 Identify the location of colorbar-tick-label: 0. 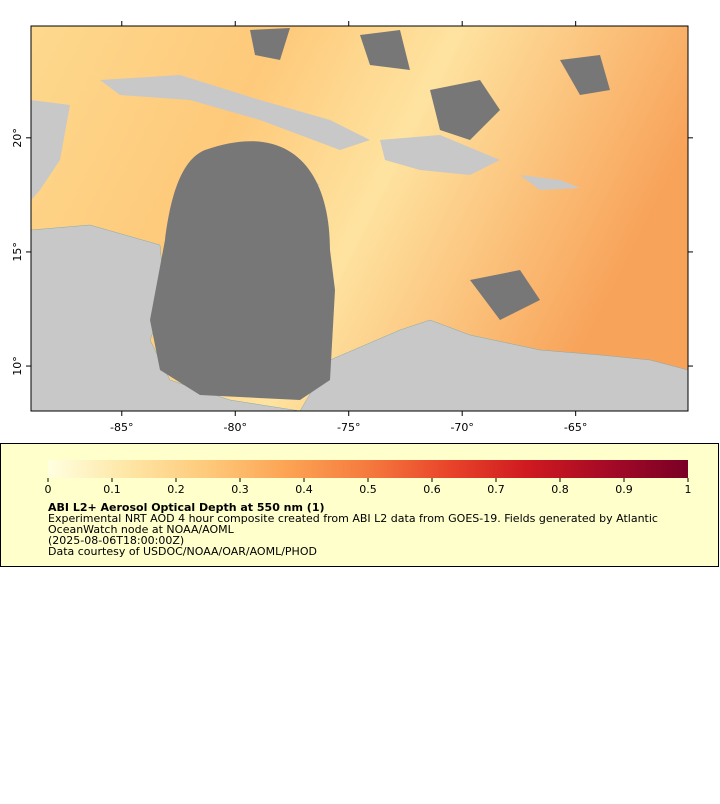
(48, 489).